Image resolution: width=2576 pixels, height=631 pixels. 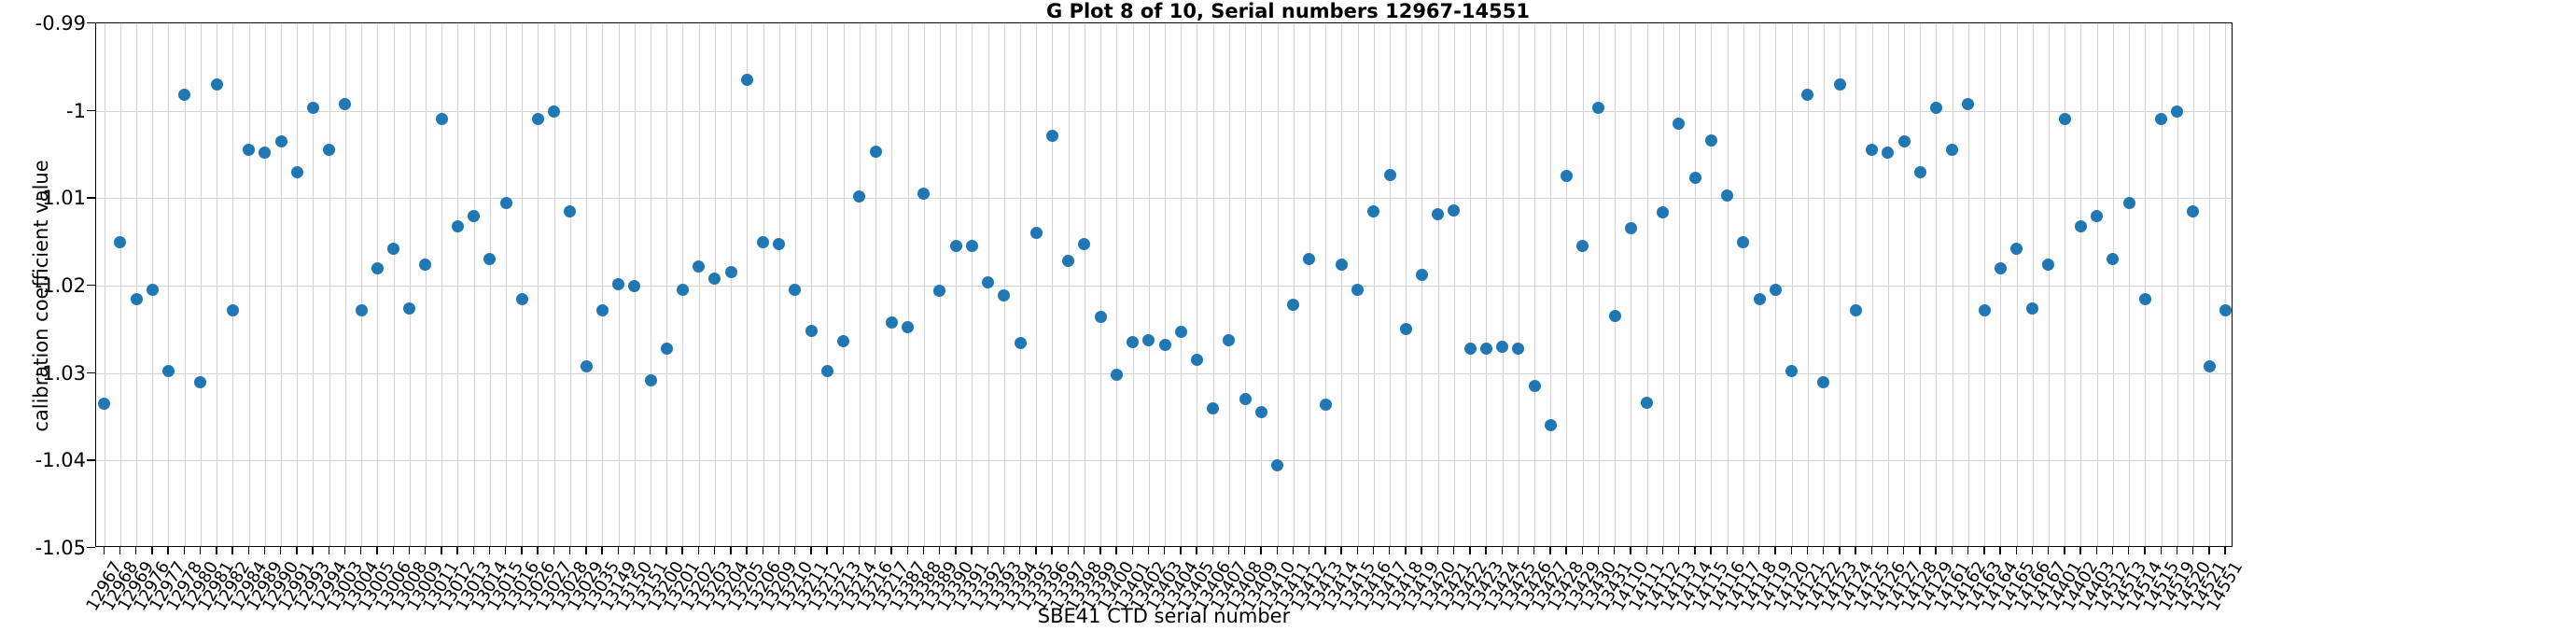 I want to click on gridline-horizontal, so click(x=1164, y=199).